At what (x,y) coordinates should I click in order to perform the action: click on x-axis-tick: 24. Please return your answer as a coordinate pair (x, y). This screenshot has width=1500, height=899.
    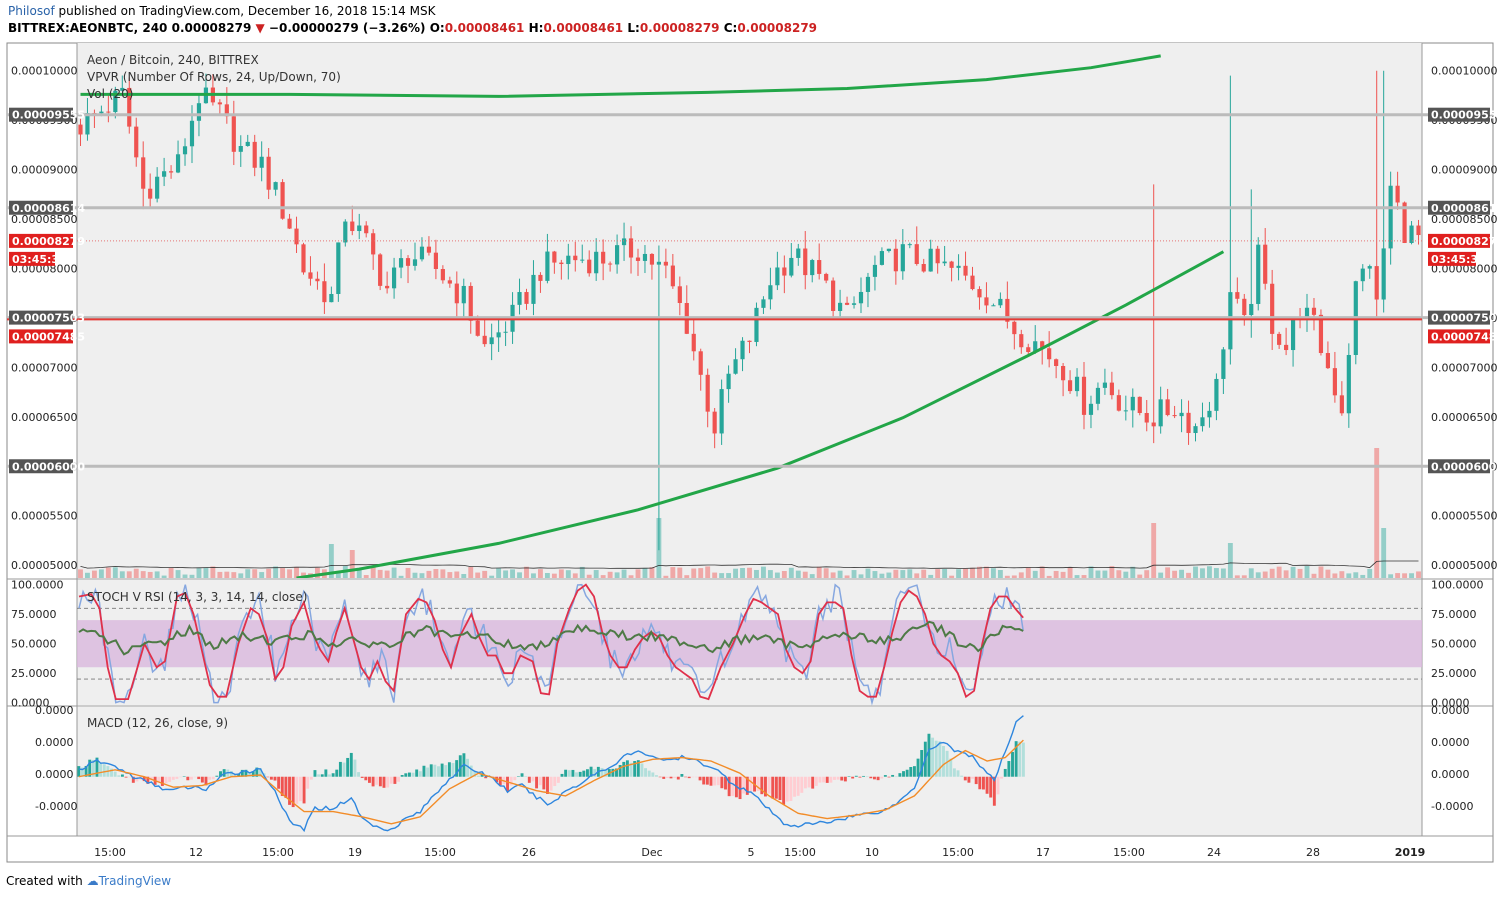
    Looking at the image, I should click on (1214, 852).